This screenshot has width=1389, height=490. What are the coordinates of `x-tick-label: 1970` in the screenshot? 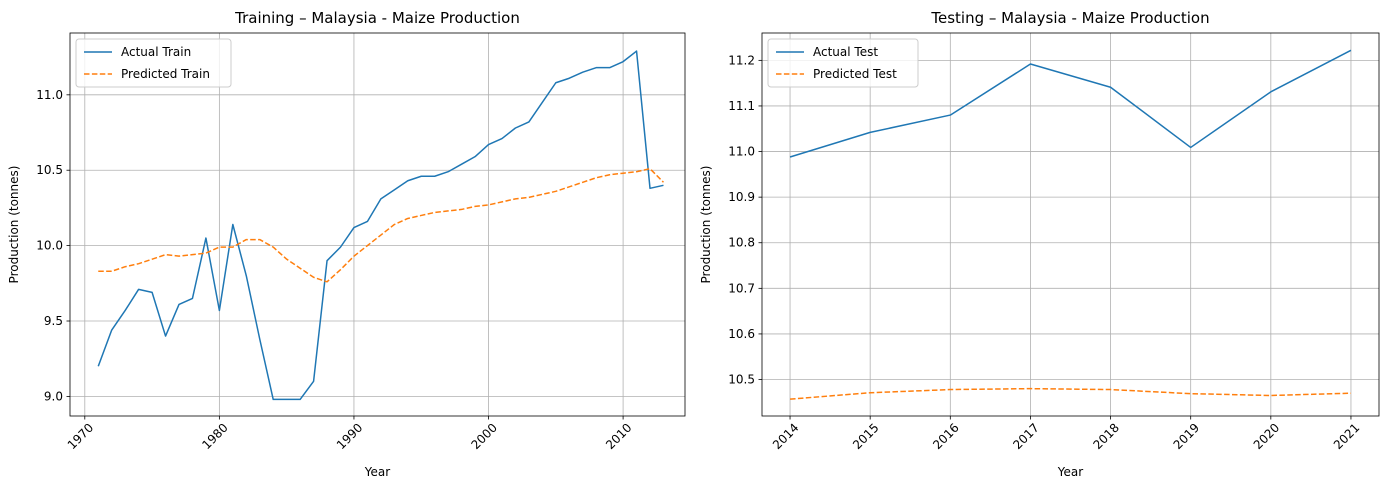 It's located at (80, 436).